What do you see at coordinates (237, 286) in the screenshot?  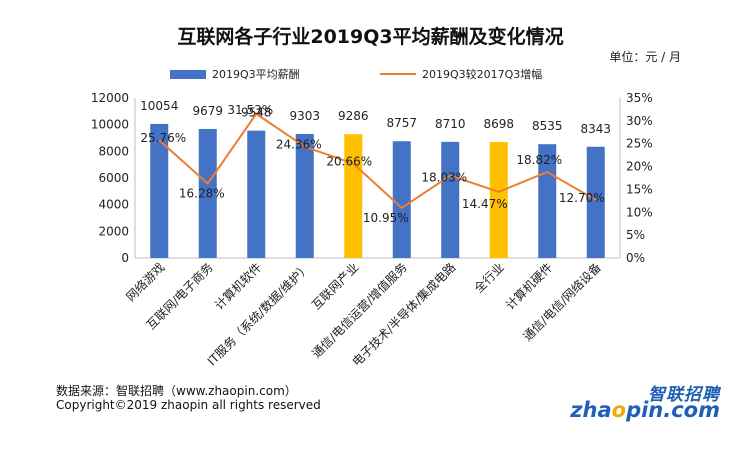 I see `x-tick-label: 计算机软件` at bounding box center [237, 286].